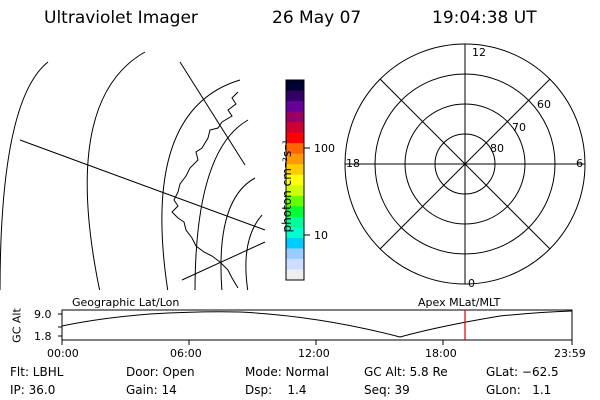 The image size is (600, 400). Describe the element at coordinates (441, 353) in the screenshot. I see `timeline-x-tick-1800: 18:00` at that location.